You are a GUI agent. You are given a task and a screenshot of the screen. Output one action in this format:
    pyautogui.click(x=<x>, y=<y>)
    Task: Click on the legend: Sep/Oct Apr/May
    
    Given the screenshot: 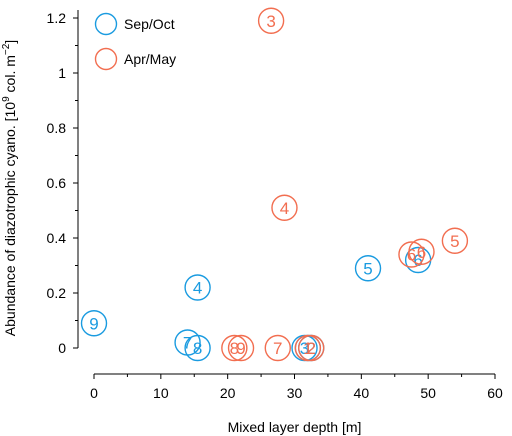 What is the action you would take?
    pyautogui.click(x=135, y=41)
    